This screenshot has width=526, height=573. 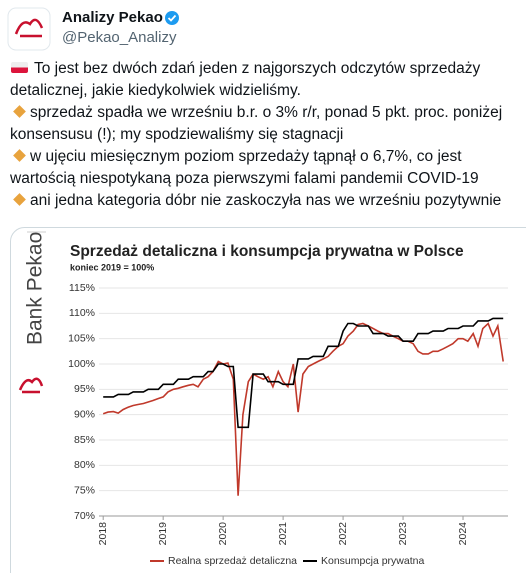 I want to click on x-tick-label: 2021, so click(x=283, y=534).